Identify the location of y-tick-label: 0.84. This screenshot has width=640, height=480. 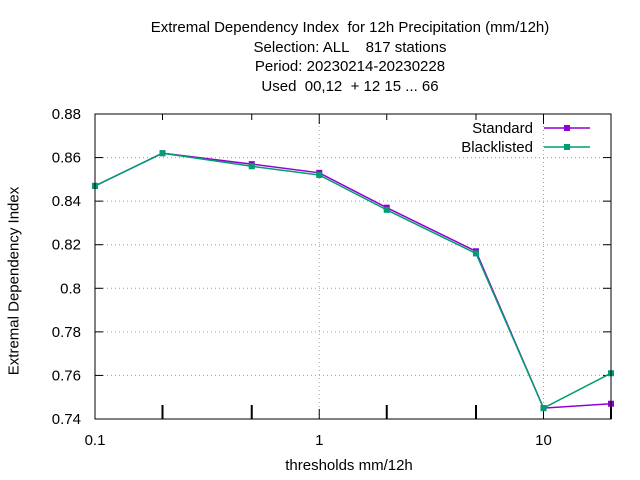
(66, 201).